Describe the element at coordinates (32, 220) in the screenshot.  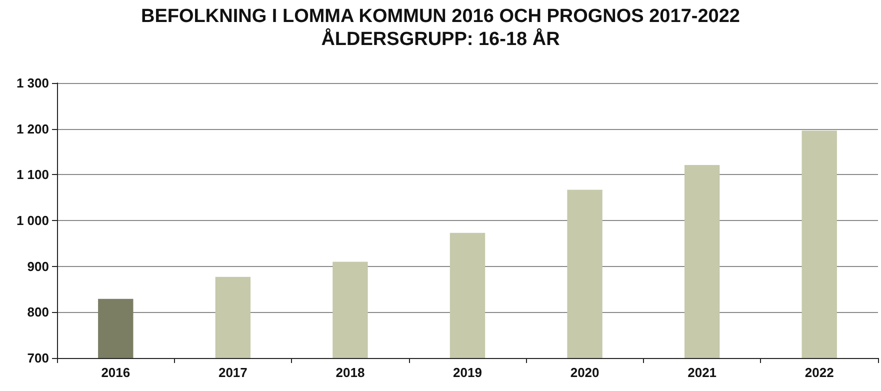
I see `y-tick-label: 1 000` at that location.